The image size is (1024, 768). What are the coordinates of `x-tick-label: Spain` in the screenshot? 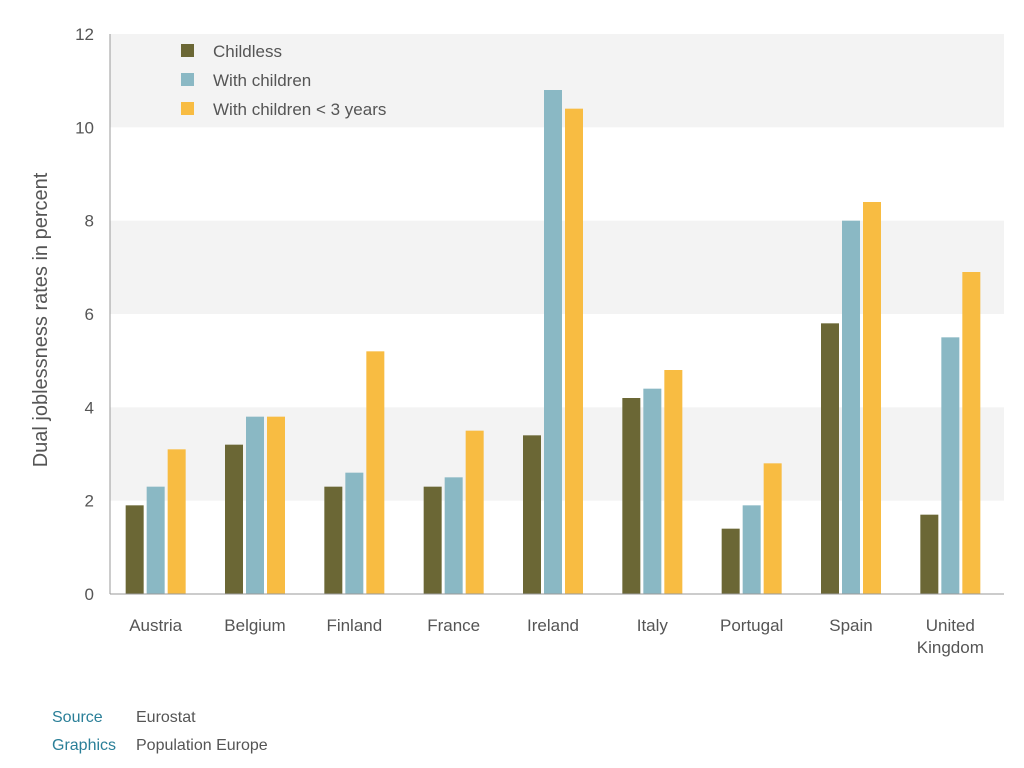 It's located at (850, 625).